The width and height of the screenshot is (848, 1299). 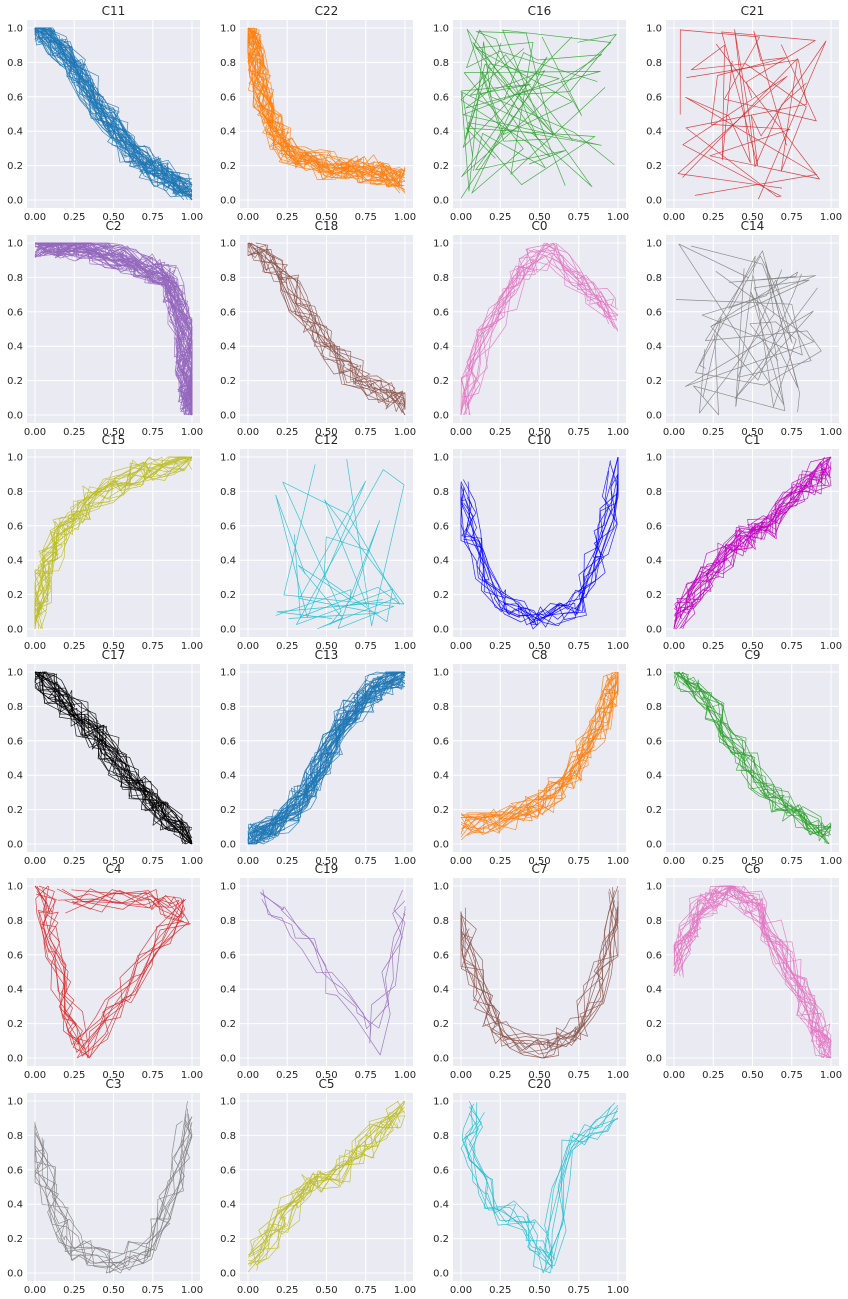 What do you see at coordinates (752, 655) in the screenshot?
I see `panel-title: C9` at bounding box center [752, 655].